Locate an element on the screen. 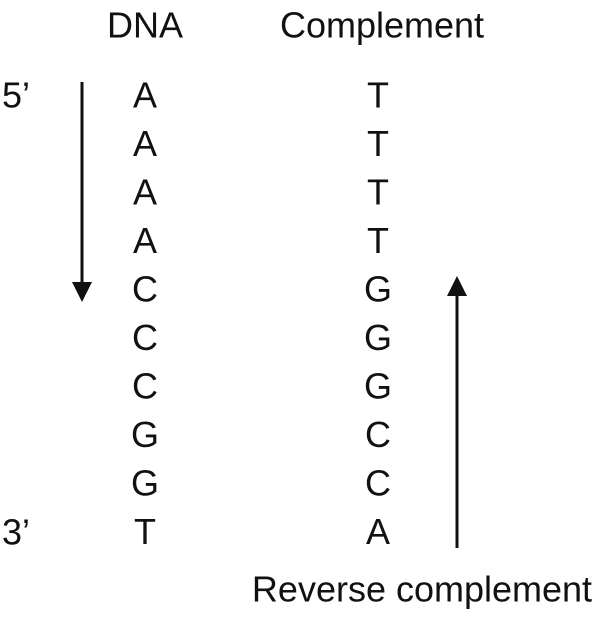 This screenshot has width=600, height=618. five-prime-label: 5’ is located at coordinates (16, 95).